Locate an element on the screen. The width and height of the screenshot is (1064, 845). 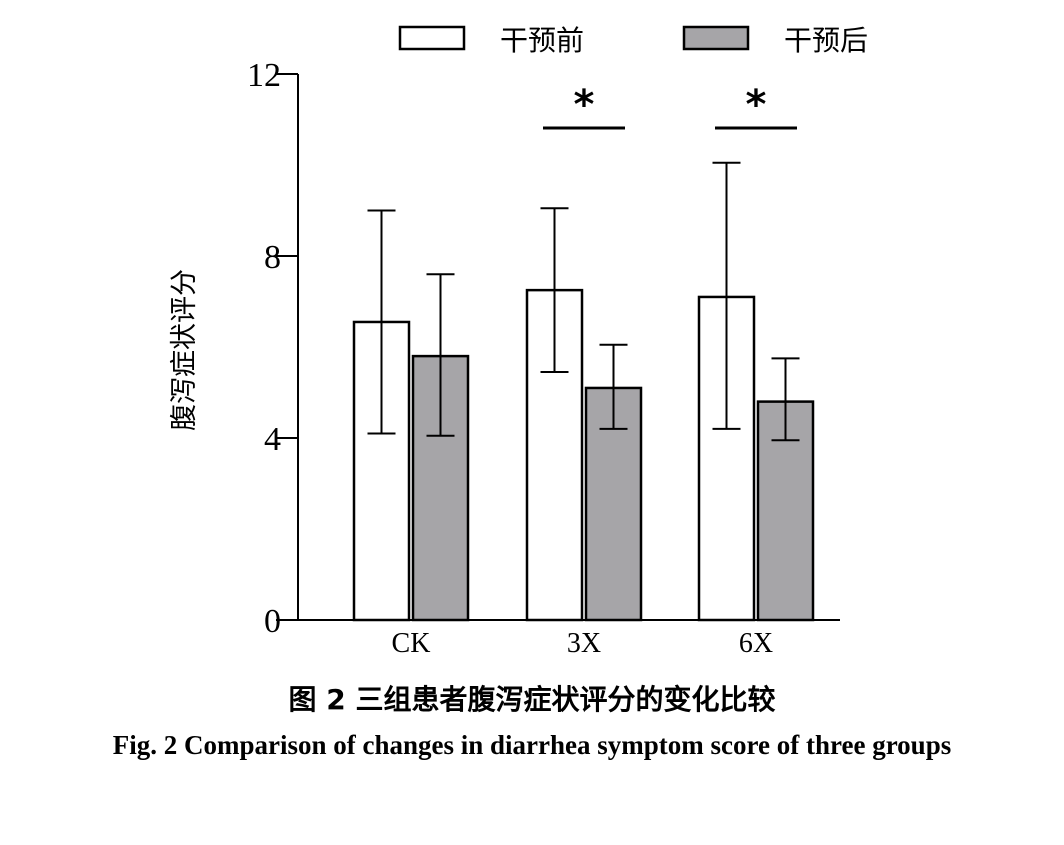
legend-label: 干预前 is located at coordinates (542, 40).